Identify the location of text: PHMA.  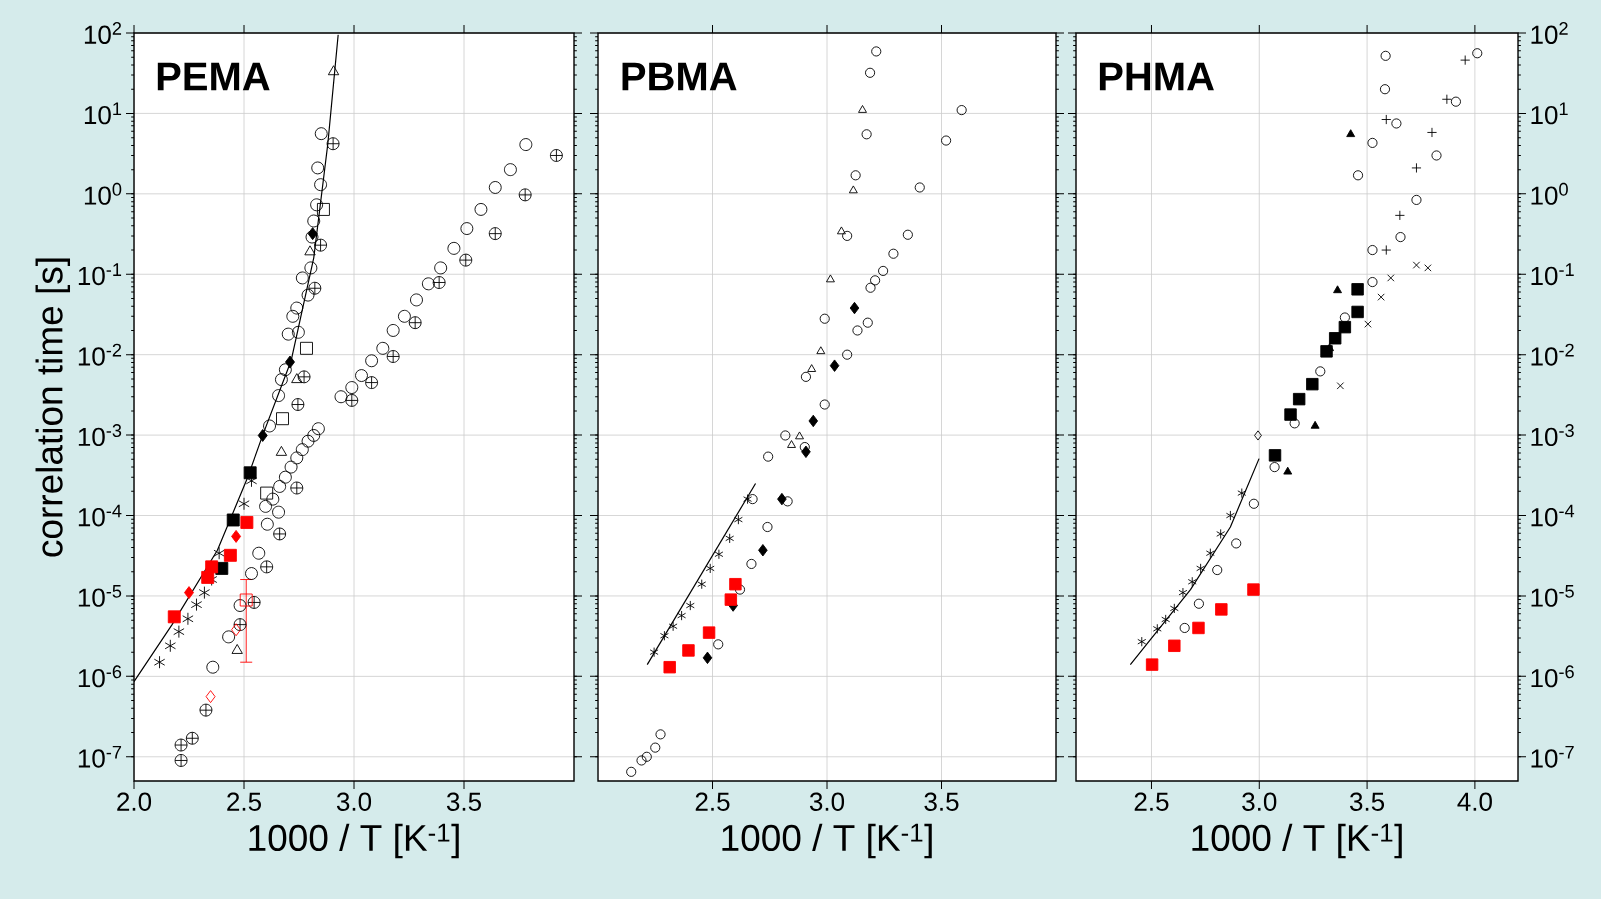
(1156, 76).